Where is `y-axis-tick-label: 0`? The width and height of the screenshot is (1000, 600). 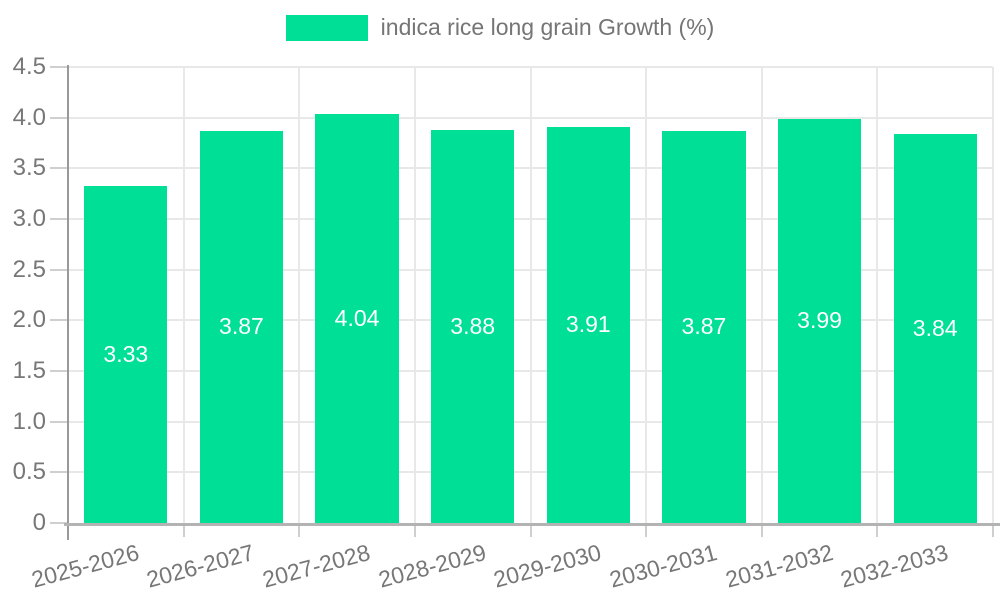
y-axis-tick-label: 0 is located at coordinates (39, 522).